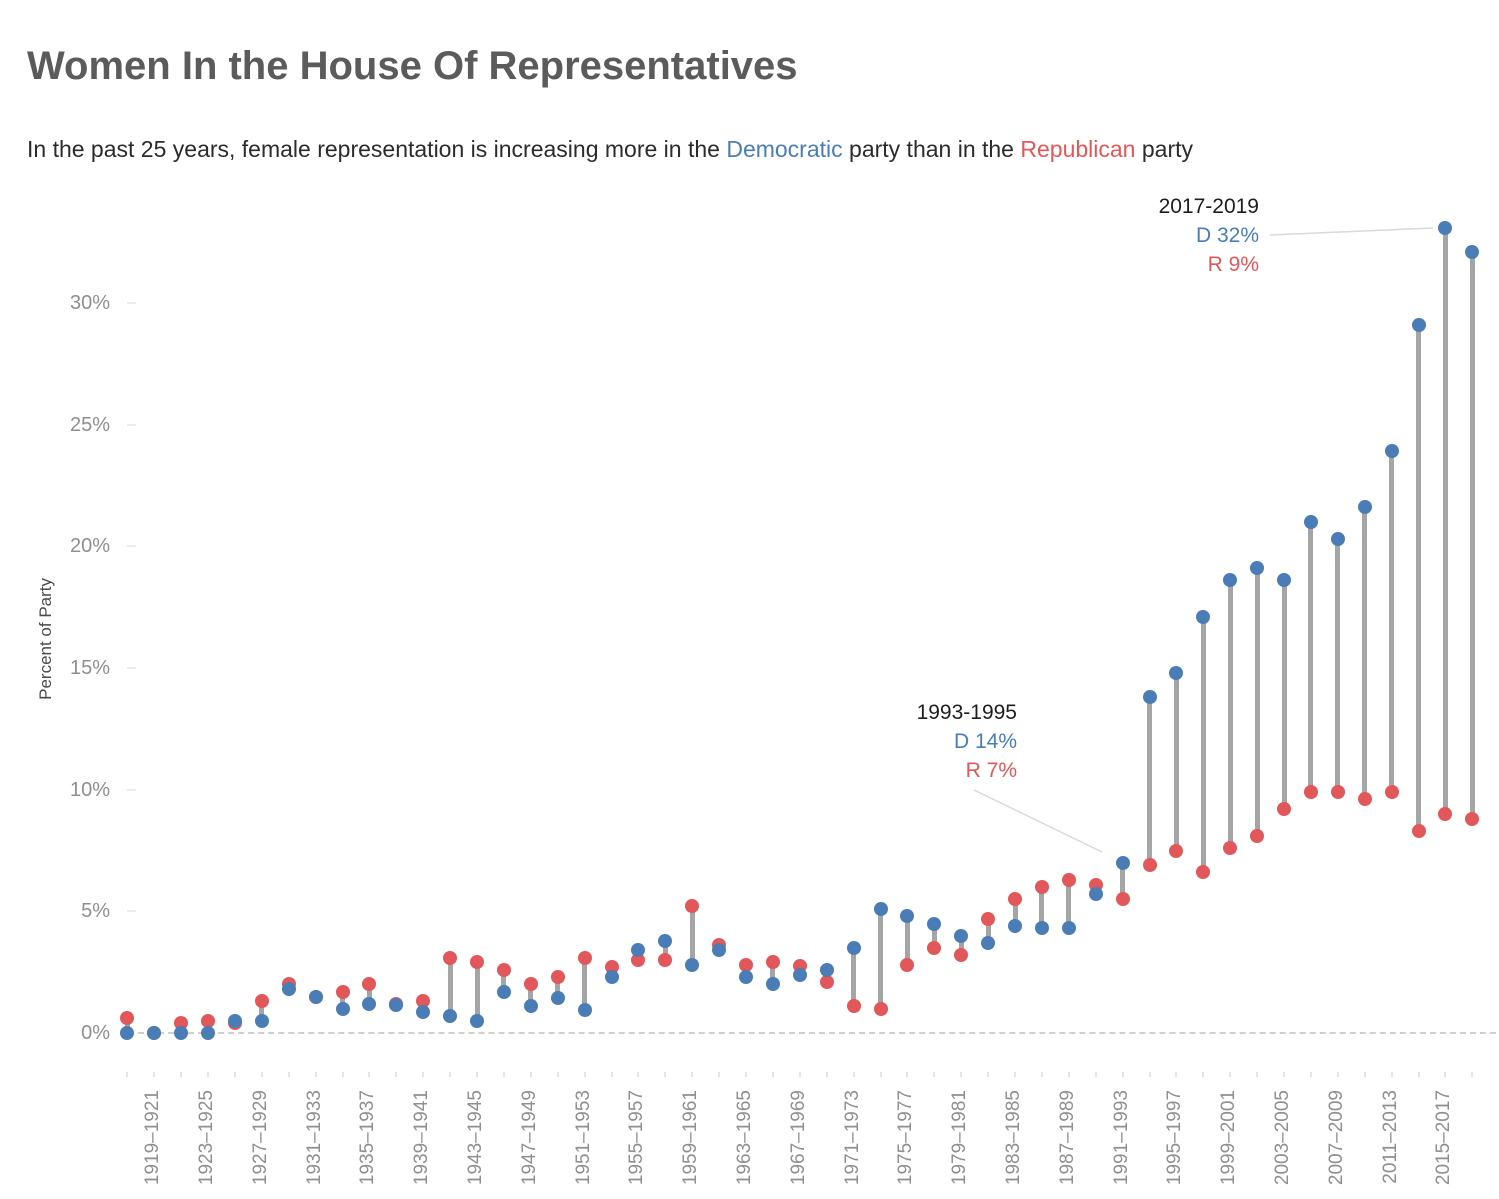 The image size is (1499, 1199). Describe the element at coordinates (966, 712) in the screenshot. I see `annotation-period: 1993-1995` at that location.